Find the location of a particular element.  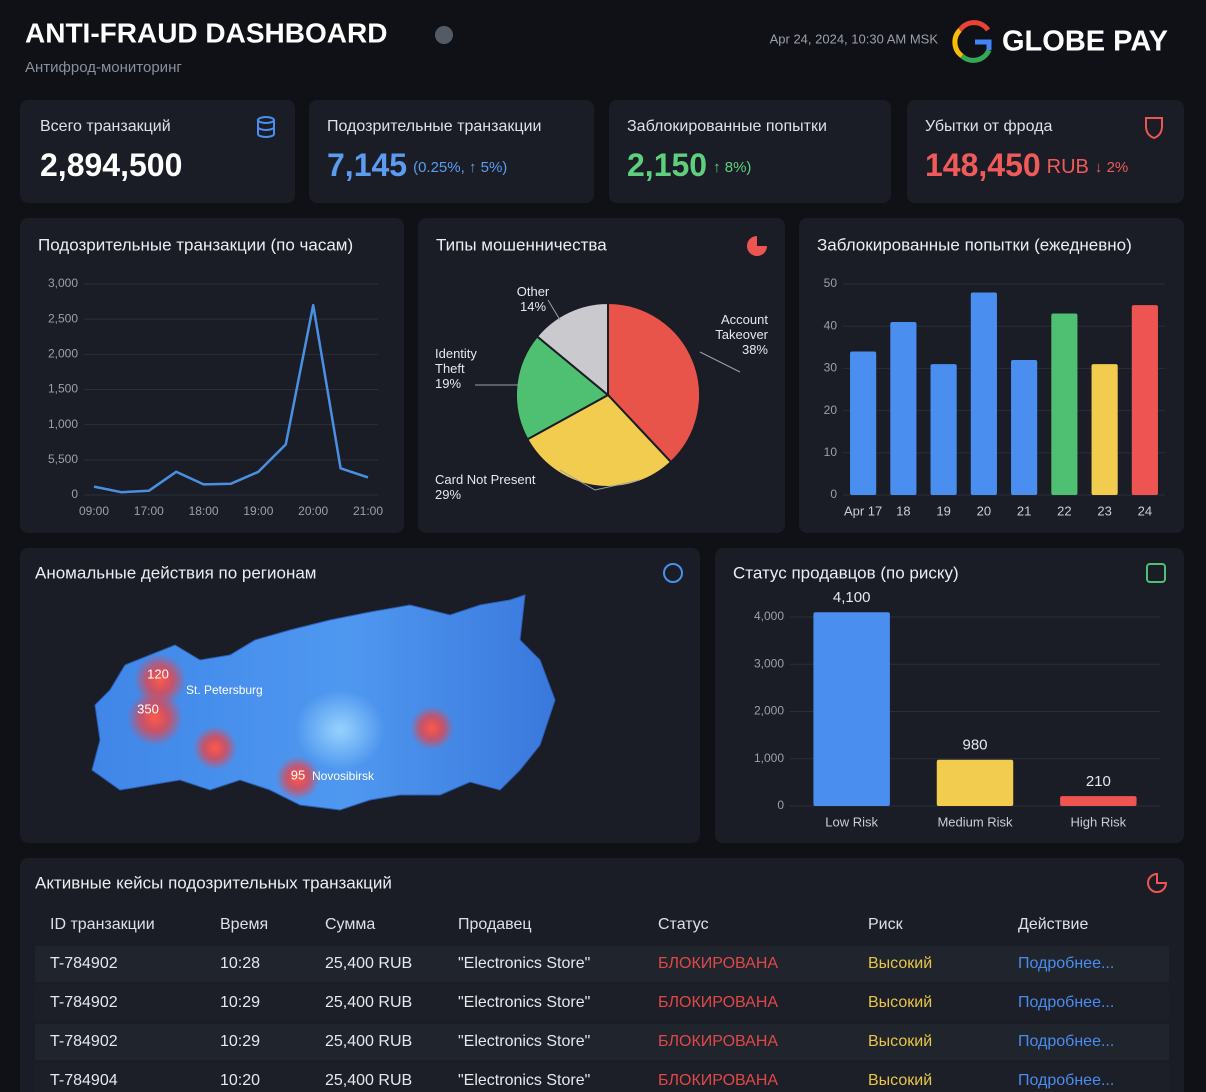

x-tick-label: 09:00 is located at coordinates (94, 511).